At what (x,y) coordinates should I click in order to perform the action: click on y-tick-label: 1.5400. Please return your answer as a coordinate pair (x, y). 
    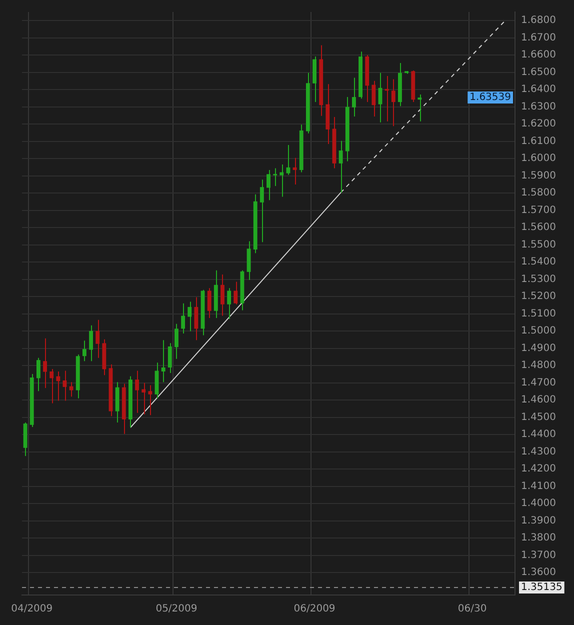
    Looking at the image, I should click on (538, 262).